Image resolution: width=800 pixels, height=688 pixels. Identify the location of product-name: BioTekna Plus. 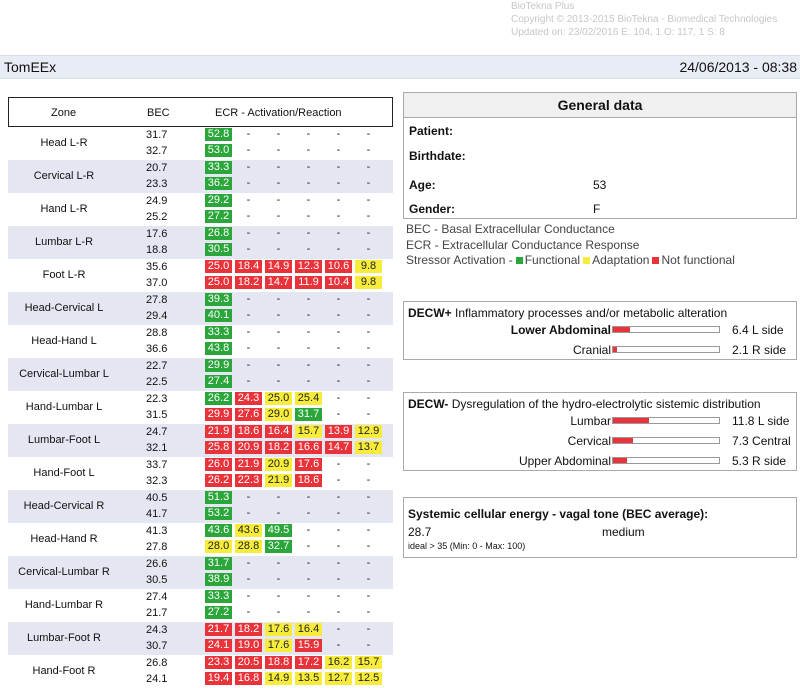
(543, 6).